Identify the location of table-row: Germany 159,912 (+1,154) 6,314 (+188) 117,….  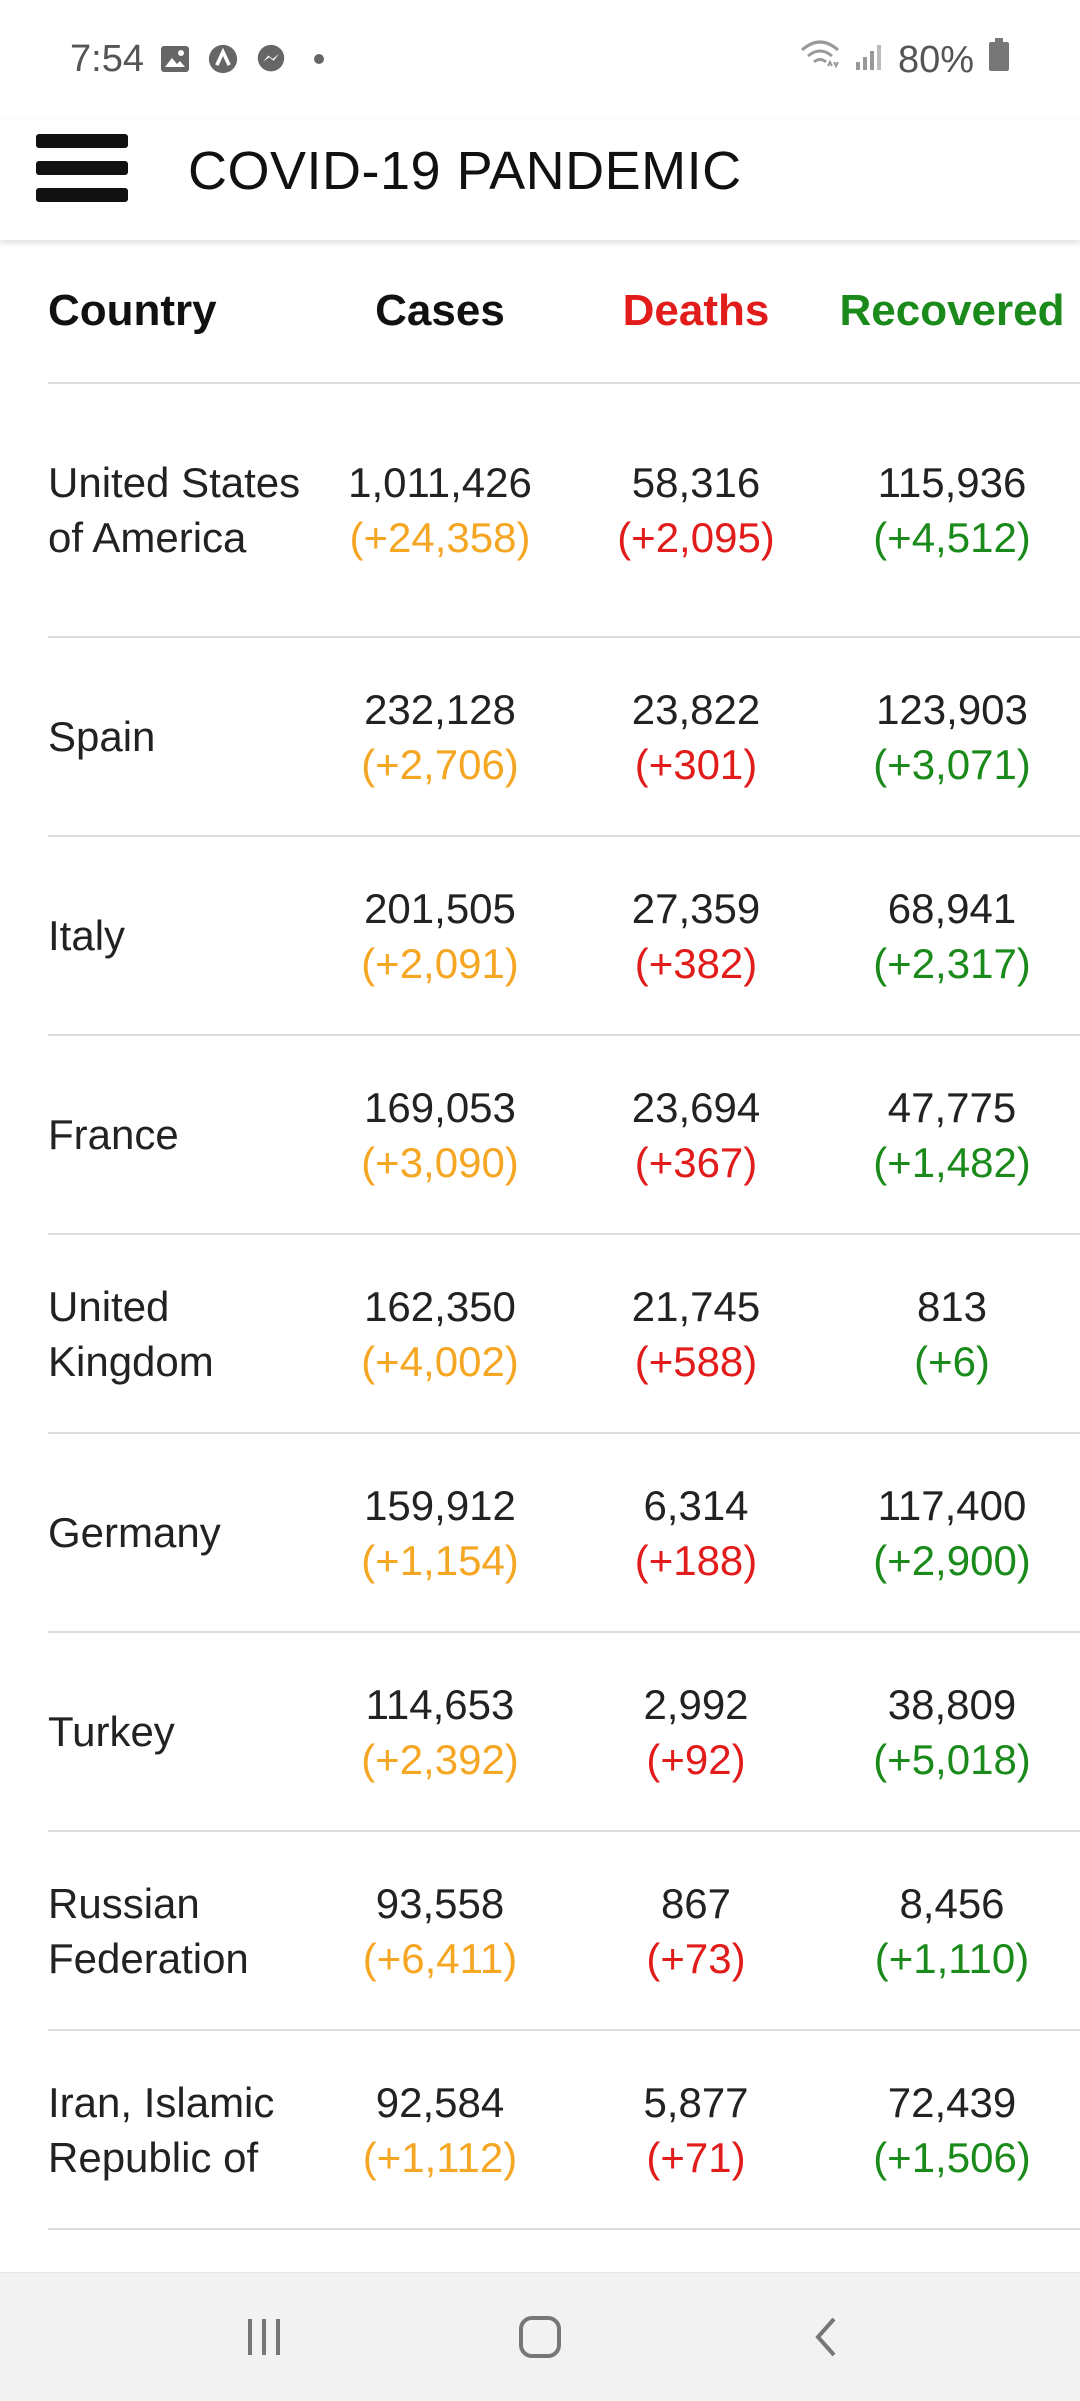
(564, 1532).